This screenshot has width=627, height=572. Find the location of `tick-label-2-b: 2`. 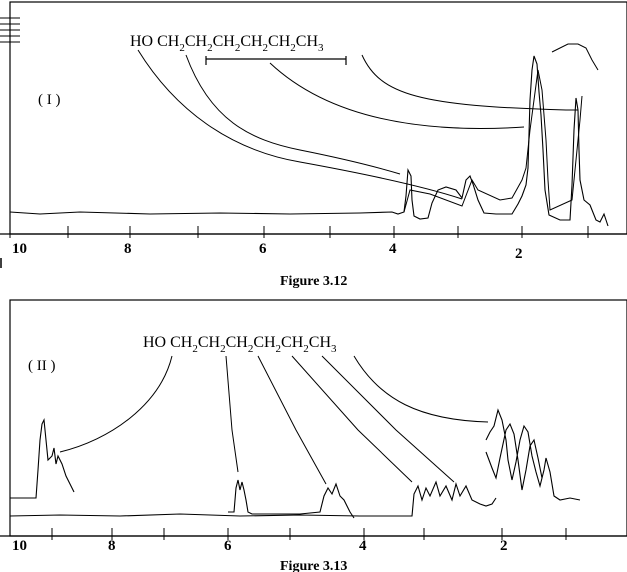

tick-label-2-b: 2 is located at coordinates (504, 546).